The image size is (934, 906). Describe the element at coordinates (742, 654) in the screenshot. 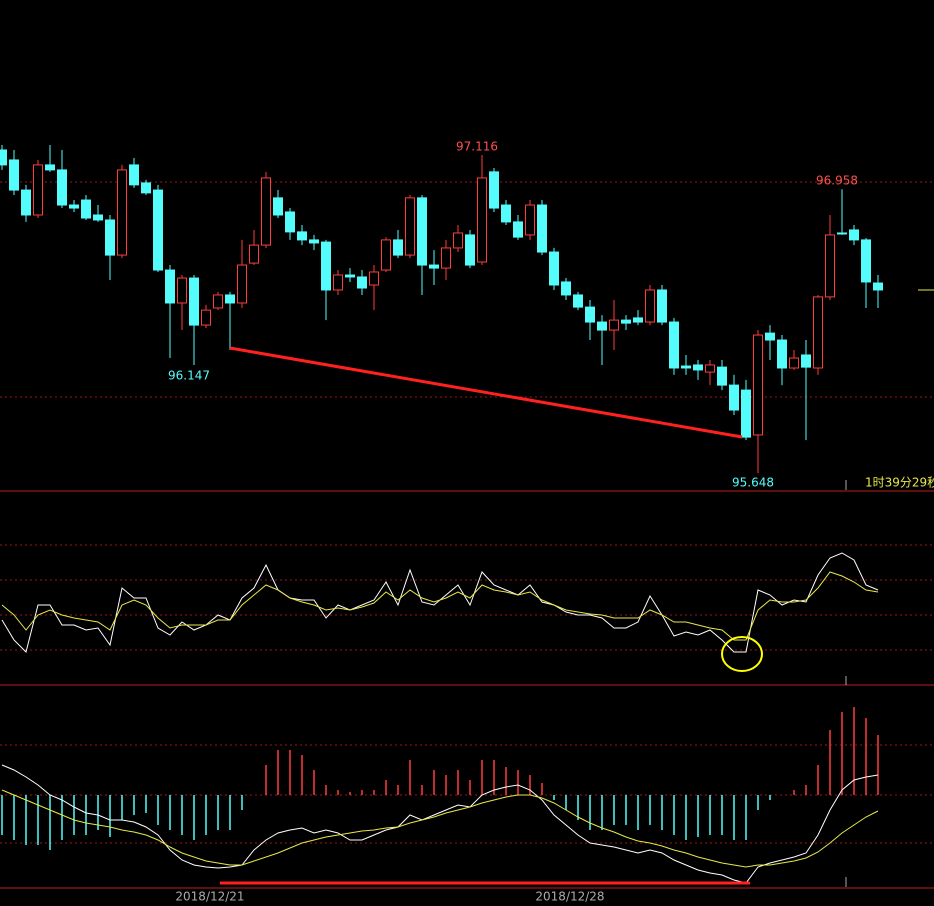

I see `highlight-circle` at that location.